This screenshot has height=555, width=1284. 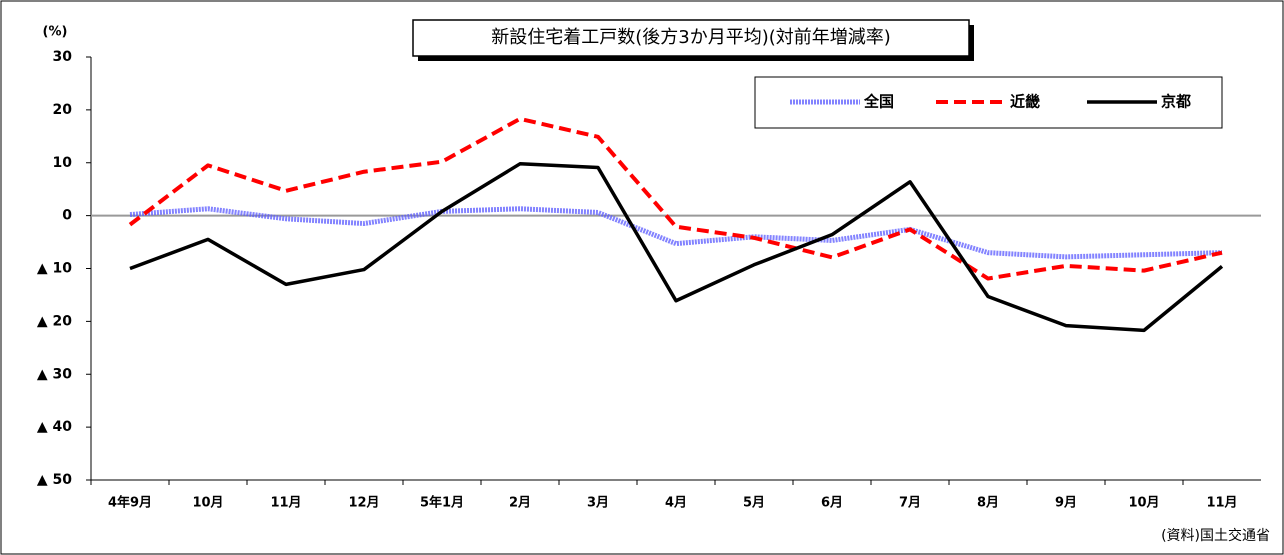 I want to click on y-tick-label: 20, so click(x=63, y=110).